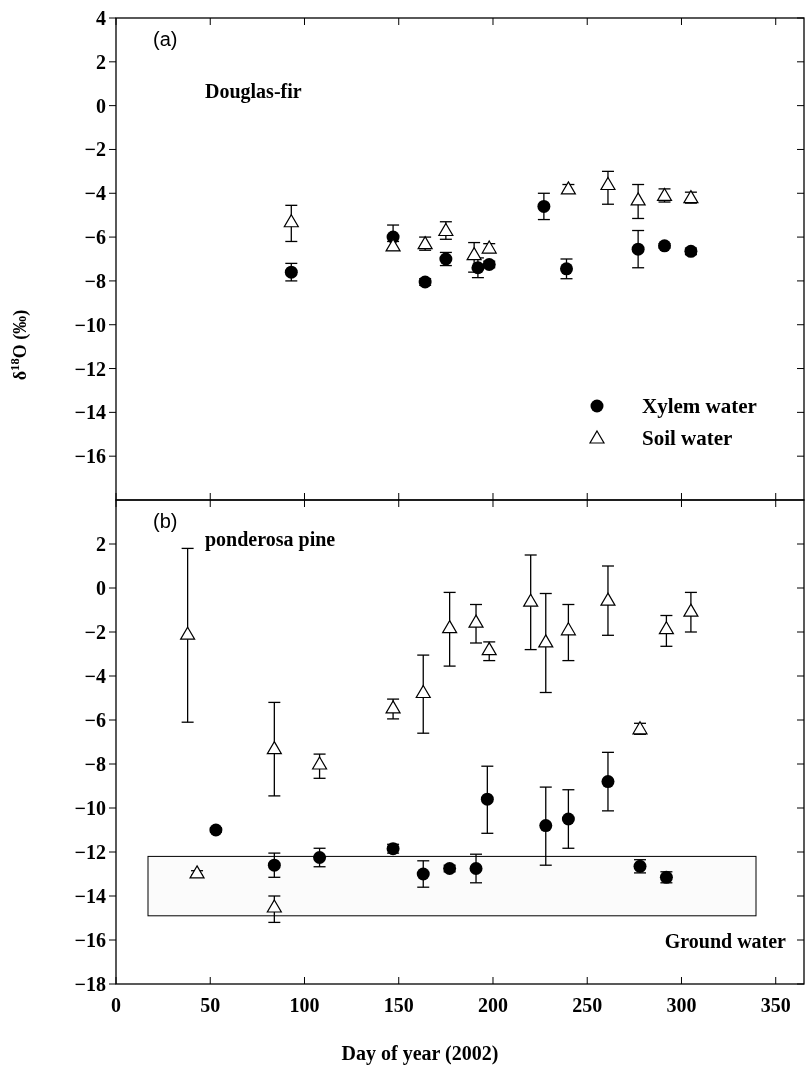 The width and height of the screenshot is (805, 1074). Describe the element at coordinates (304, 1005) in the screenshot. I see `x-tick-label: 100` at that location.